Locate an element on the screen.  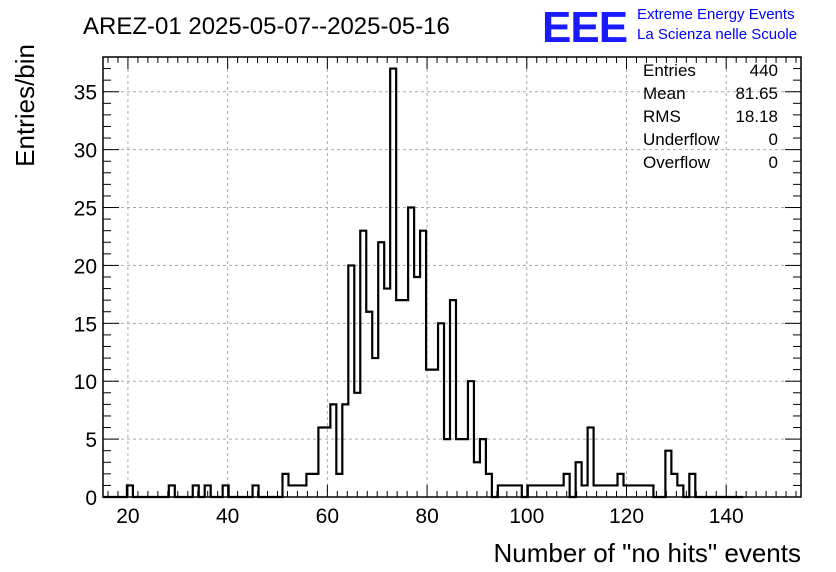
y-axis-title: Entries/bin is located at coordinates (25, 105).